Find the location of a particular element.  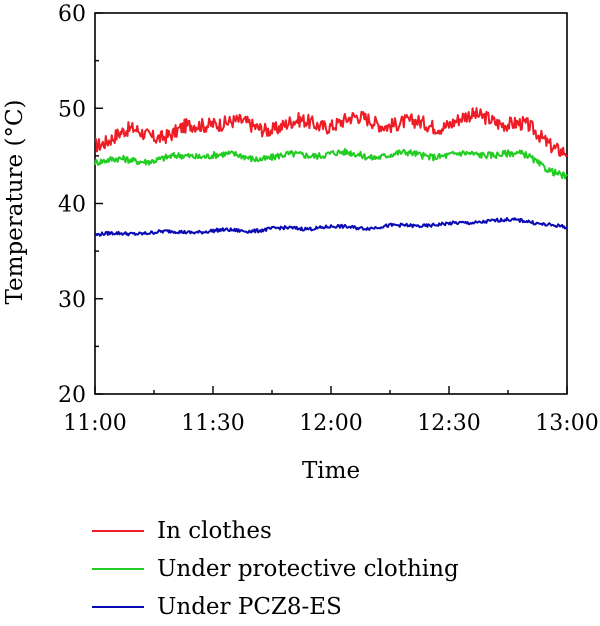

y-tick-label: 20 is located at coordinates (72, 395).